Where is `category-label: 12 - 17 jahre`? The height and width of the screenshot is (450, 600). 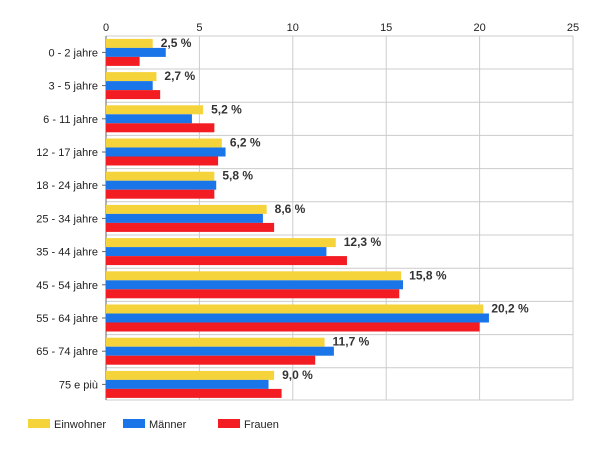 category-label: 12 - 17 jahre is located at coordinates (67, 153).